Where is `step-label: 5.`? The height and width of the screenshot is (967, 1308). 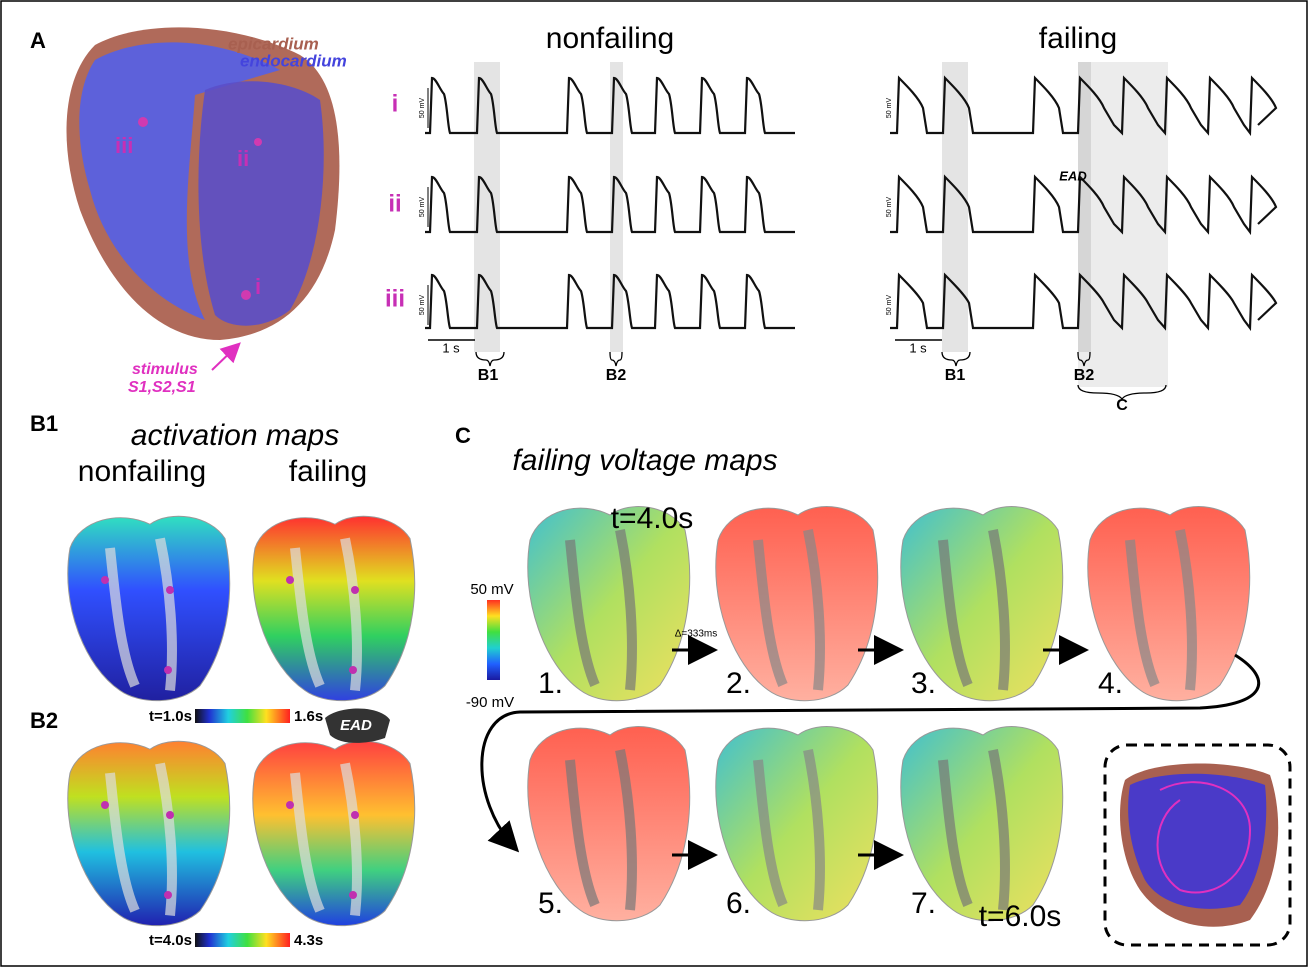
step-label: 5. is located at coordinates (550, 903).